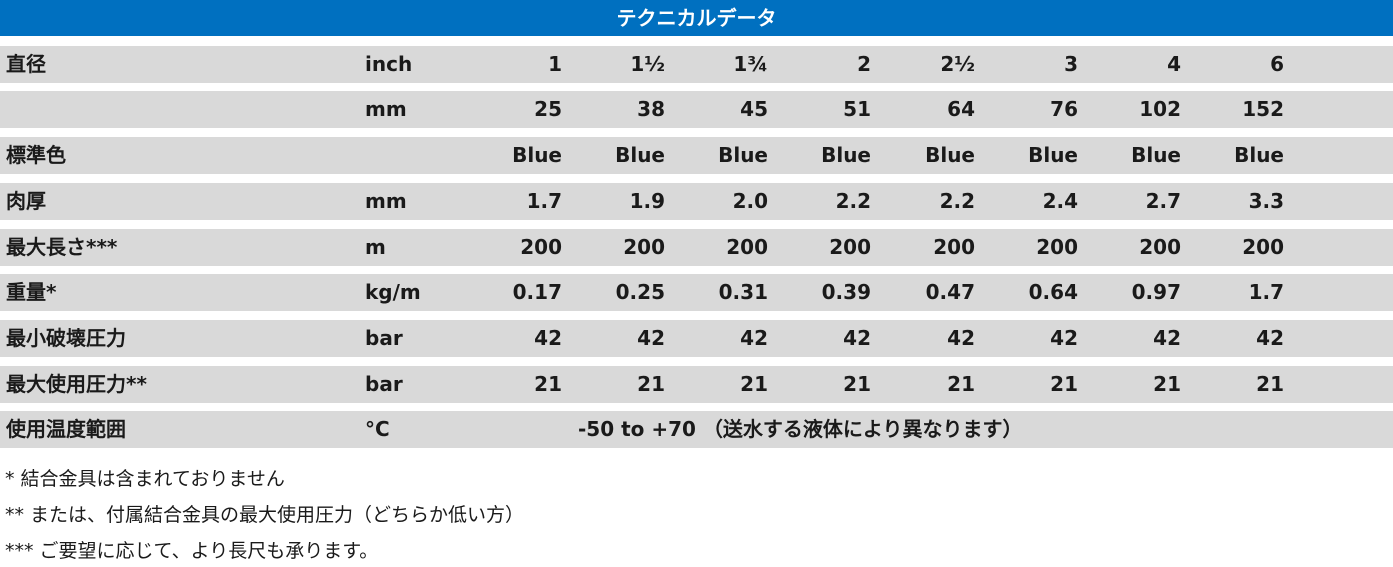  What do you see at coordinates (640, 292) in the screenshot?
I see `table-cell: 0.25` at bounding box center [640, 292].